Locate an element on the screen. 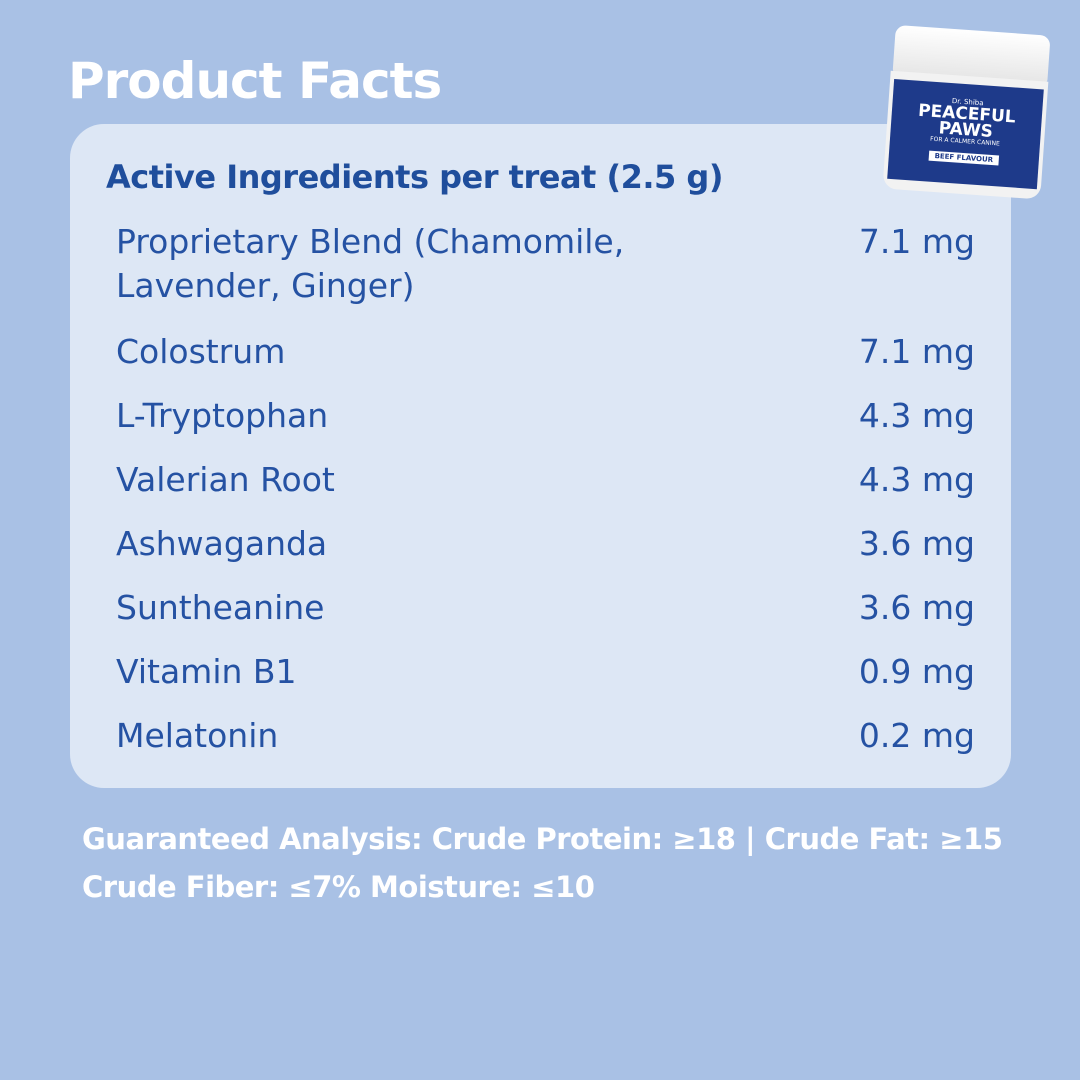 This screenshot has height=1080, width=1080. ingredient-name: Ashwaganda is located at coordinates (222, 543).